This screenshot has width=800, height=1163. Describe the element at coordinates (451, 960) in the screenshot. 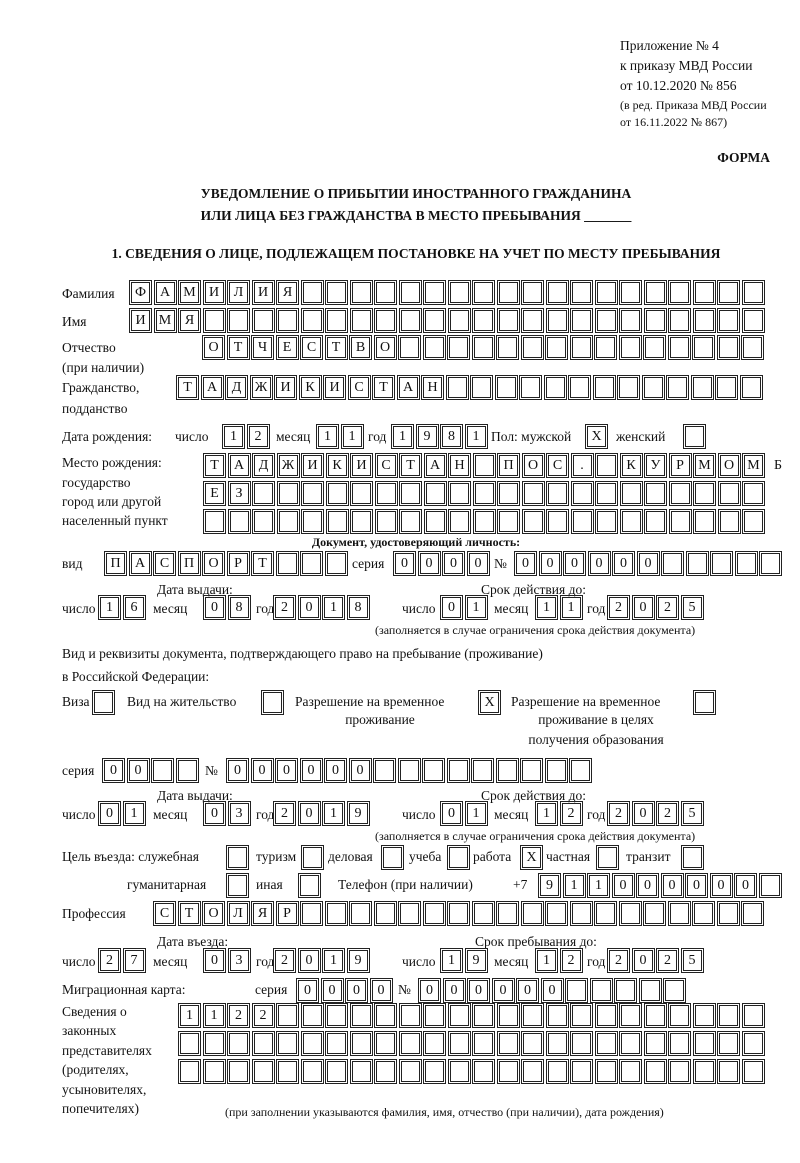

I see `stay-until-day-cell` at that location.